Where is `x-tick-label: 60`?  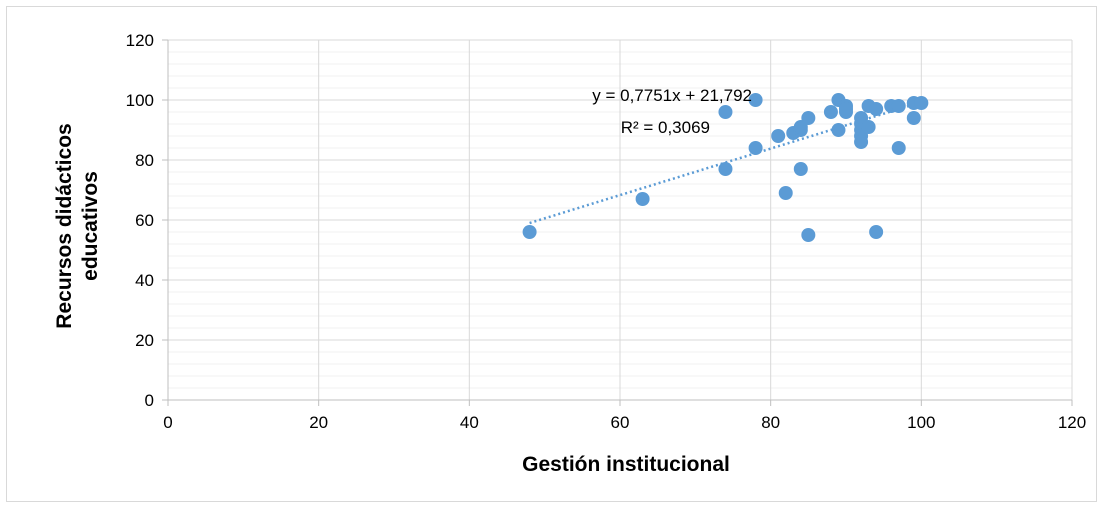 x-tick-label: 60 is located at coordinates (620, 422).